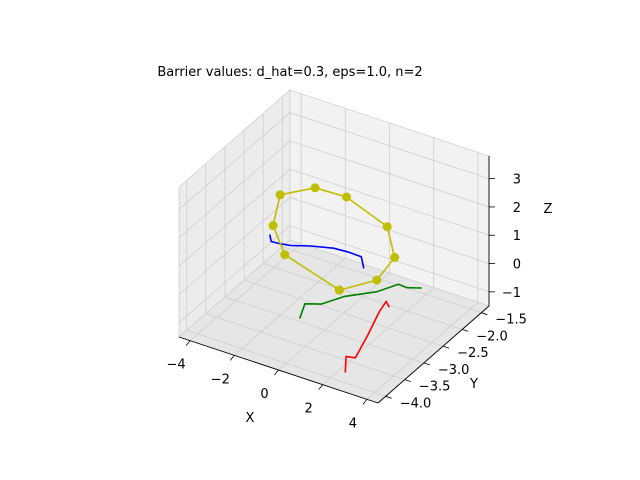 This screenshot has height=480, width=640. What do you see at coordinates (492, 336) in the screenshot?
I see `y-tick-label: −2.0` at bounding box center [492, 336].